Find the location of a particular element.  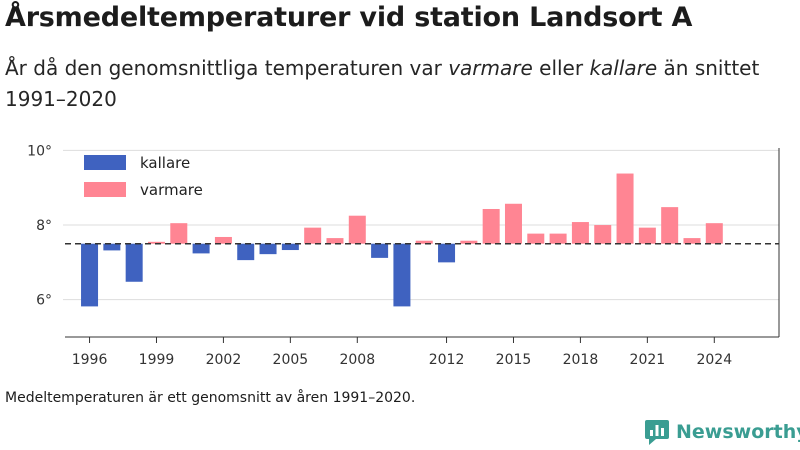

bar-2007 is located at coordinates (335, 241).